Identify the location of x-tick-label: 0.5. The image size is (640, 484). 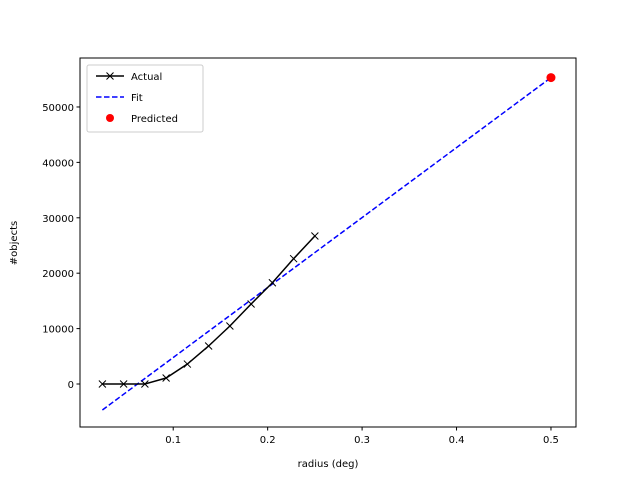
(551, 440).